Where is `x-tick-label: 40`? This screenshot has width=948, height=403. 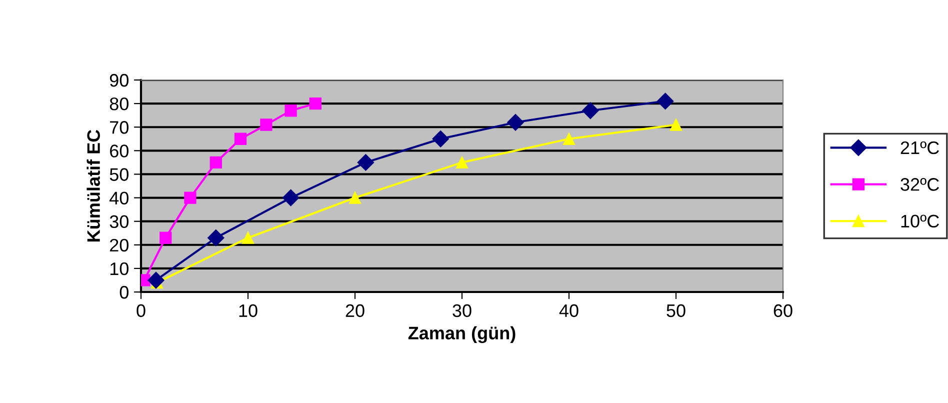
x-tick-label: 40 is located at coordinates (568, 311).